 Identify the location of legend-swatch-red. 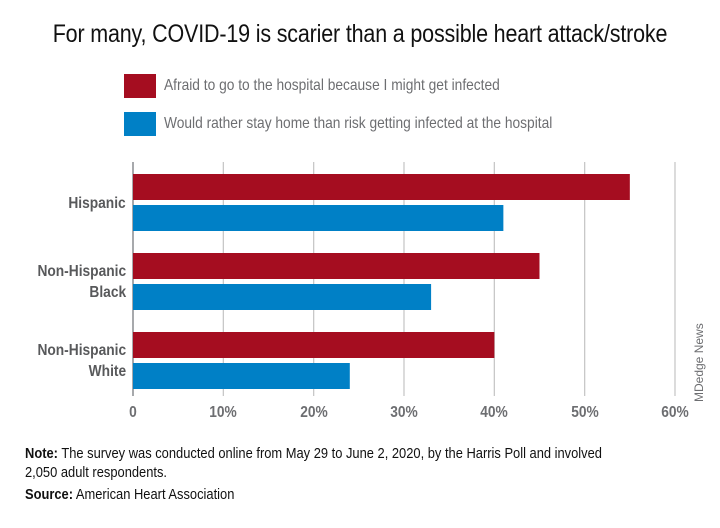
(140, 86).